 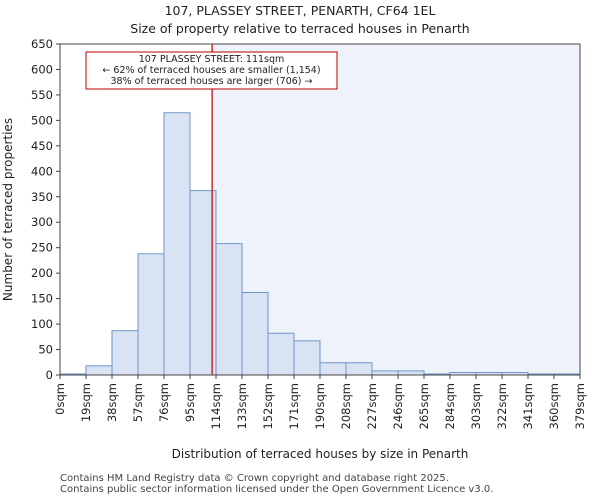 I want to click on y-tick-label: 50, so click(x=45, y=350).